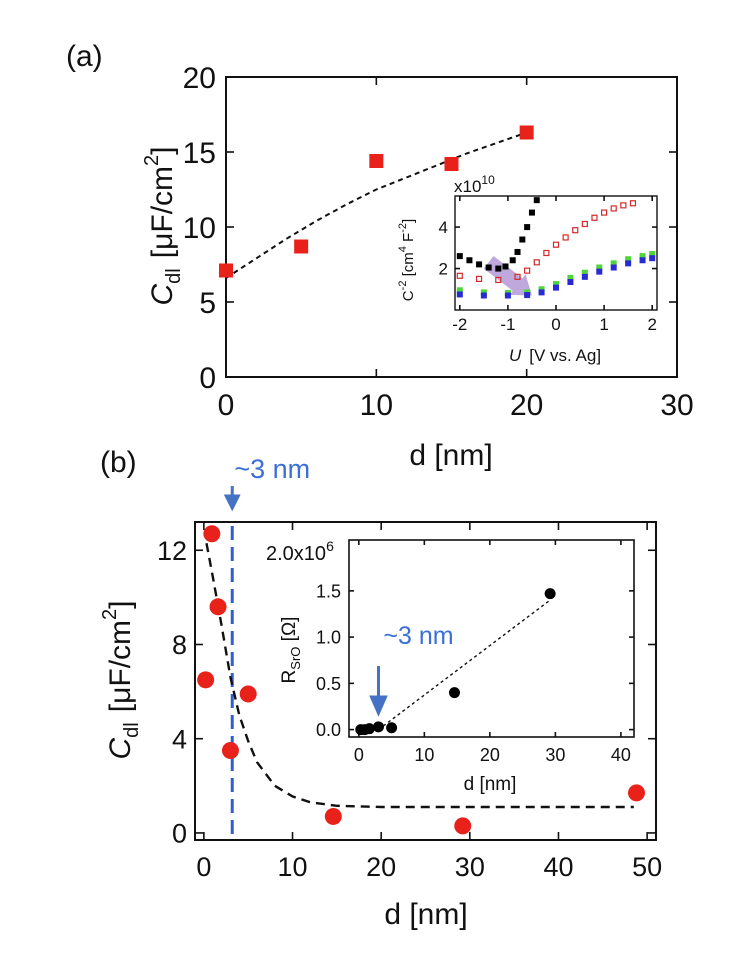 This screenshot has width=741, height=970. I want to click on chart-a-inset-xlabel-rest: [V vs. Ag], so click(565, 355).